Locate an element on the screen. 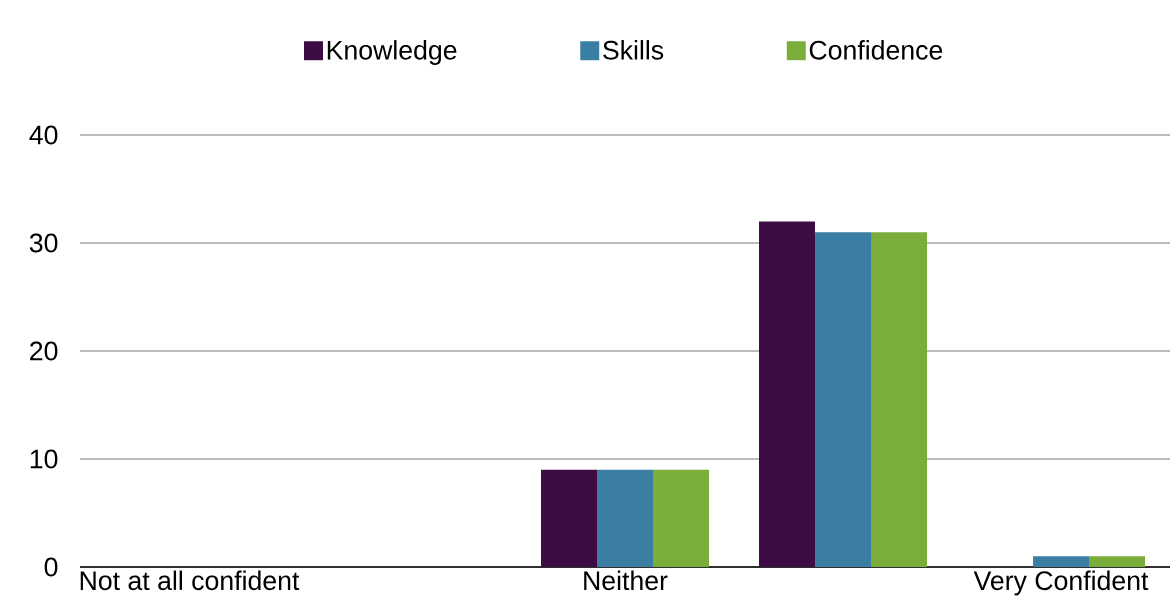  x-tick-label: Not at all confident is located at coordinates (190, 580).